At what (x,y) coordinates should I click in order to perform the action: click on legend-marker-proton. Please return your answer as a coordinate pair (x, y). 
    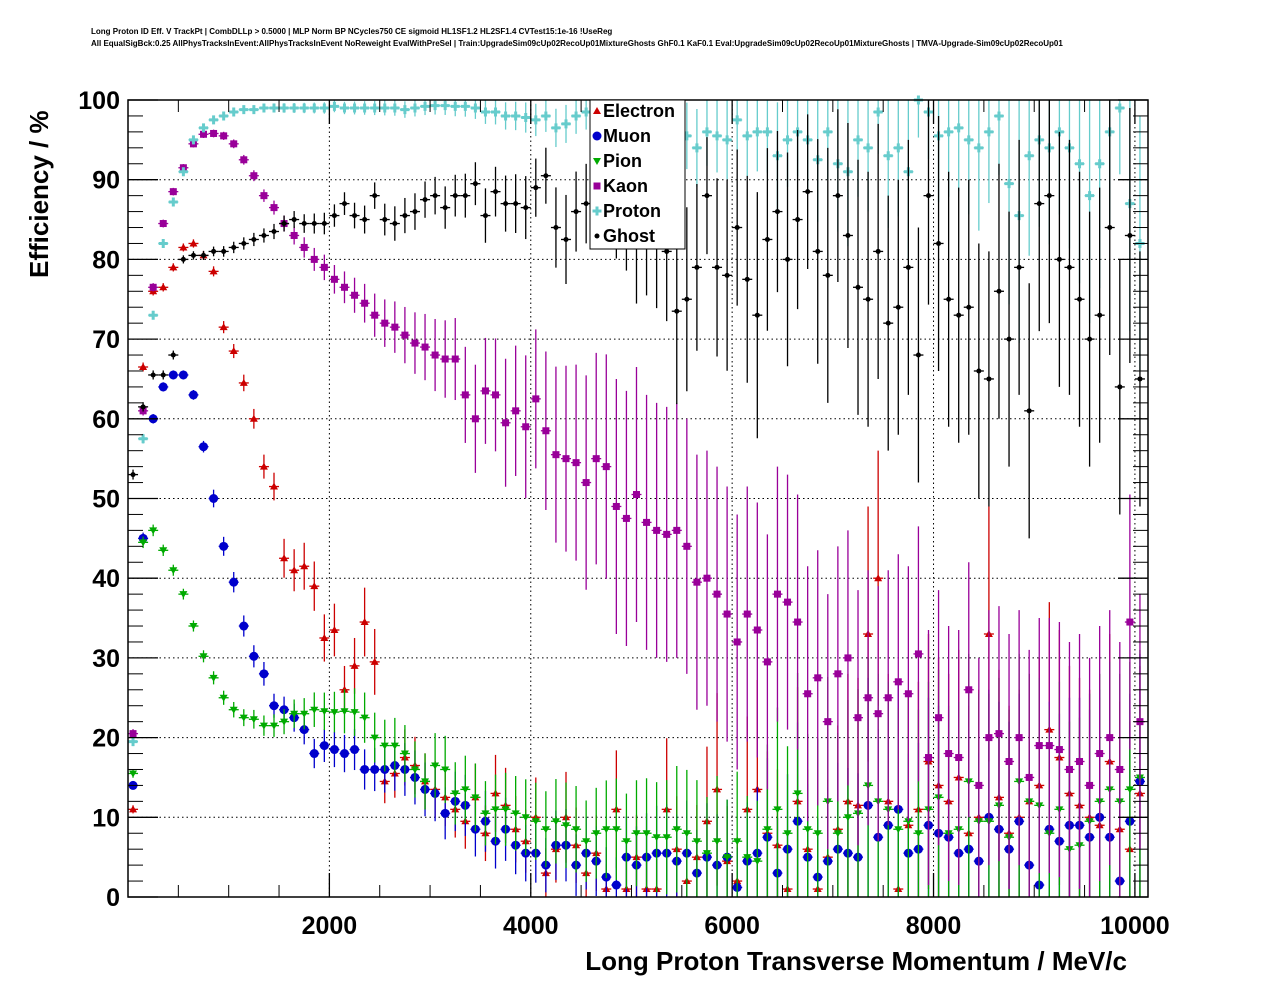
    Looking at the image, I should click on (597, 211).